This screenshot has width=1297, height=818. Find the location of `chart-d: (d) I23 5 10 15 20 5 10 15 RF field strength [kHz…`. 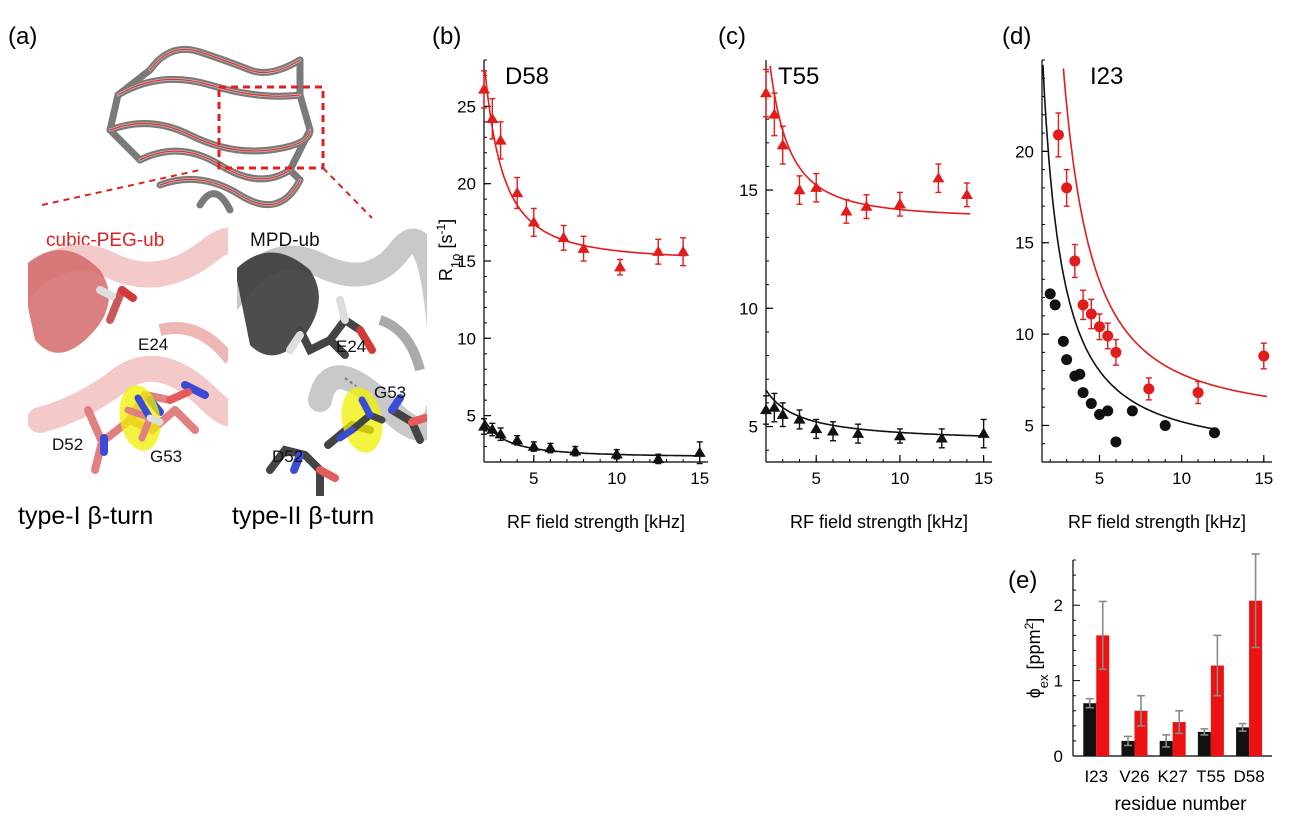

chart-d: (d) I23 5 10 15 20 5 10 15 RF field strength [kHz… is located at coordinates (1137, 277).